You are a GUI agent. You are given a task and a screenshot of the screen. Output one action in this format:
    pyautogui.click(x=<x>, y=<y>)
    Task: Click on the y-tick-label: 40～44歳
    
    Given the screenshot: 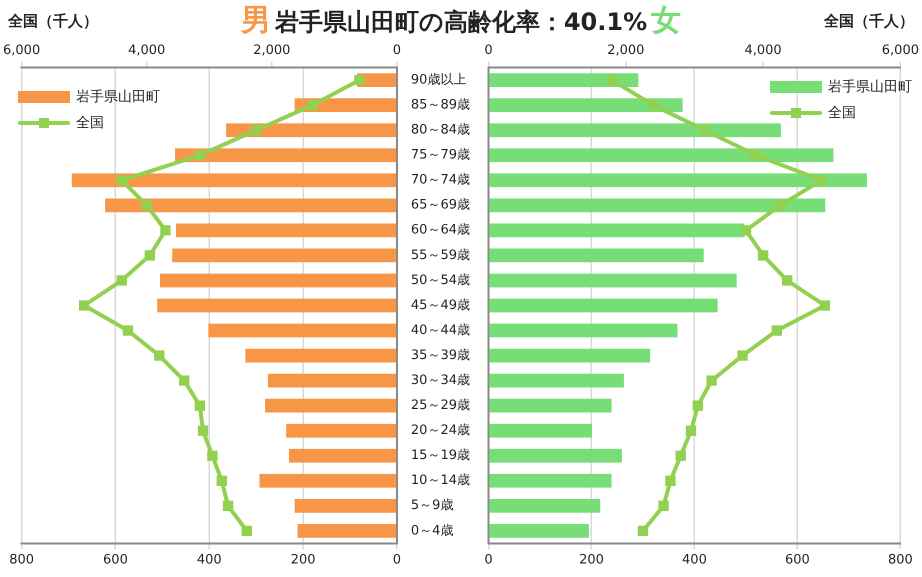 What is the action you would take?
    pyautogui.click(x=440, y=330)
    